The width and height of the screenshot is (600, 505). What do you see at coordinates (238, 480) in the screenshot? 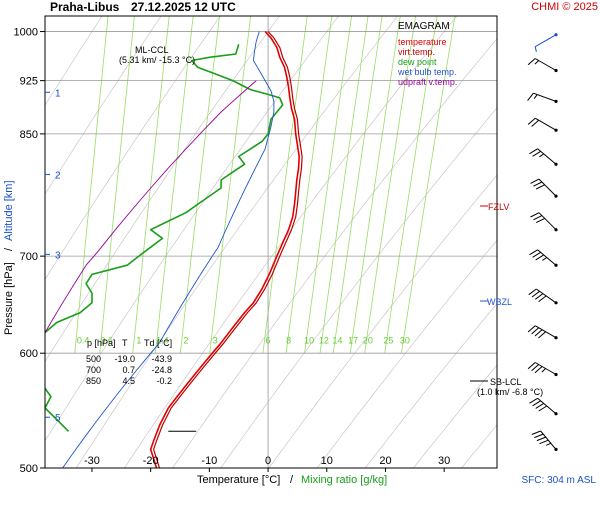
I see `x-label-temperature: Temperature [°C]` at bounding box center [238, 480].